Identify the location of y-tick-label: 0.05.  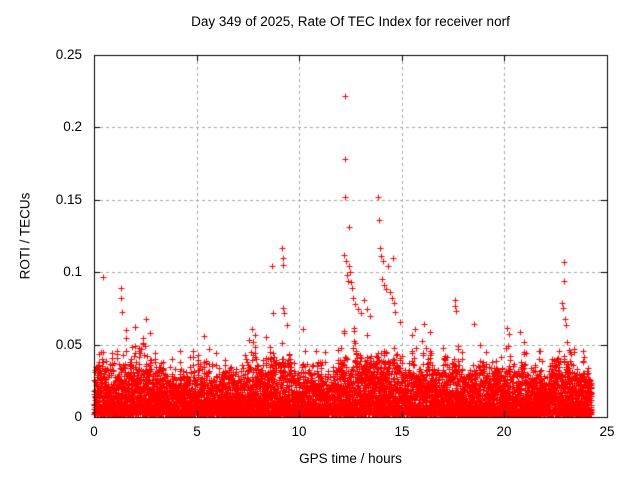
(68, 344).